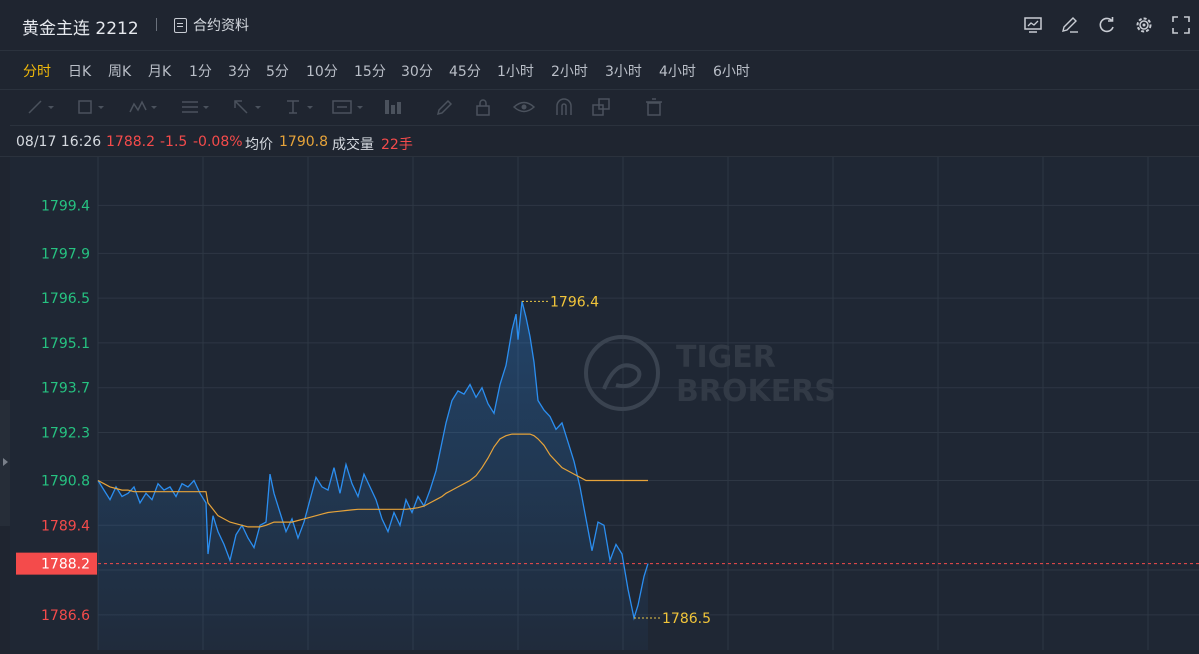  Describe the element at coordinates (756, 391) in the screenshot. I see `watermark-line2: BROKERS` at that location.